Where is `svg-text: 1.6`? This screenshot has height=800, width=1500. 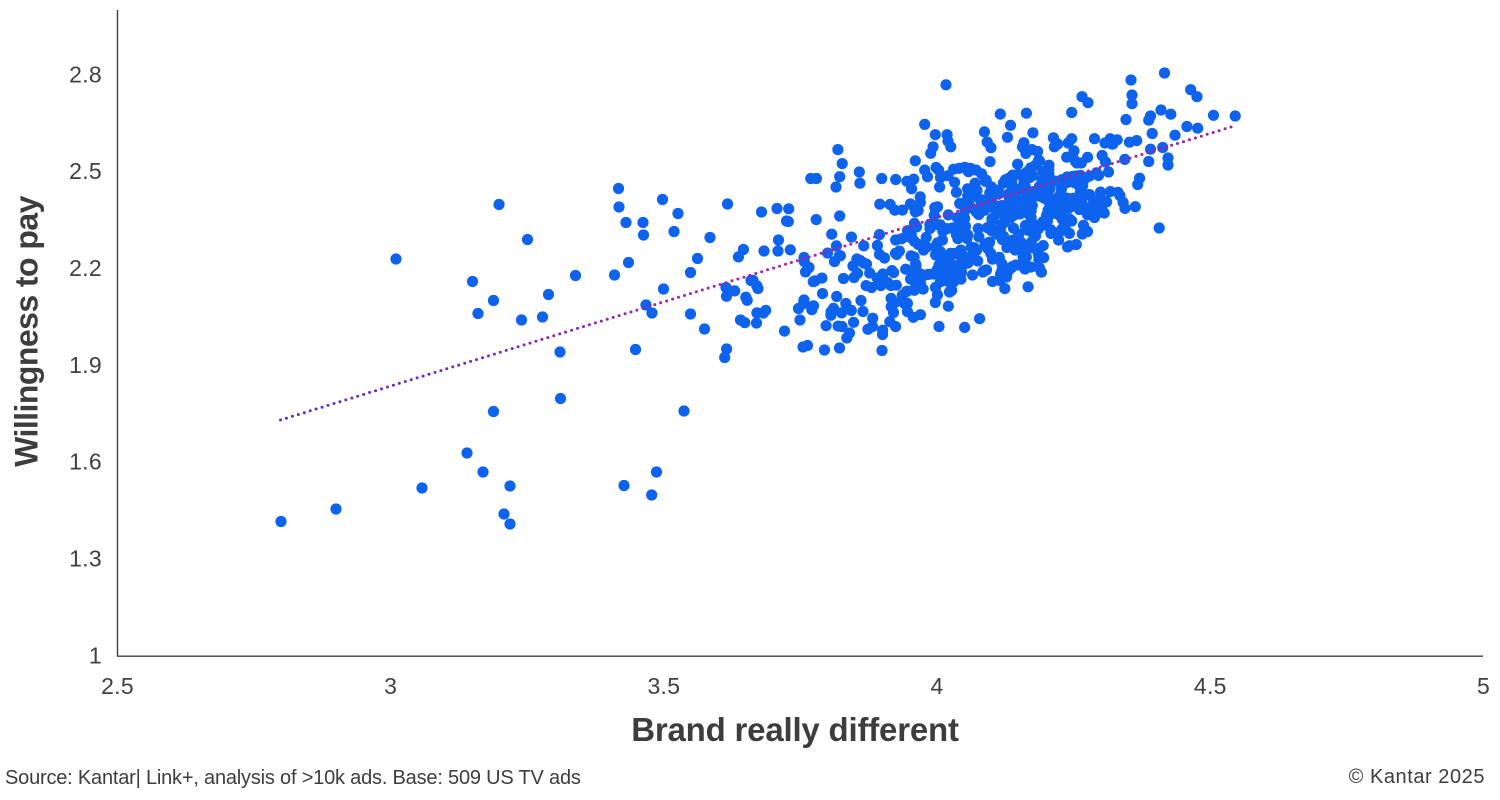
svg-text: 1.6 is located at coordinates (85, 462).